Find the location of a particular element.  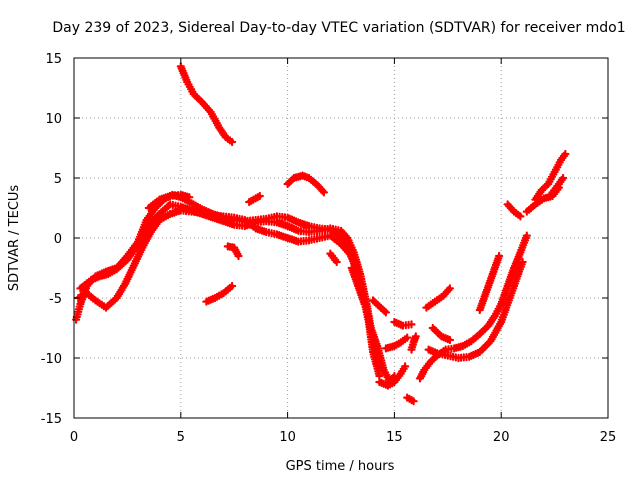

y-tick-label: 10 is located at coordinates (53, 119).